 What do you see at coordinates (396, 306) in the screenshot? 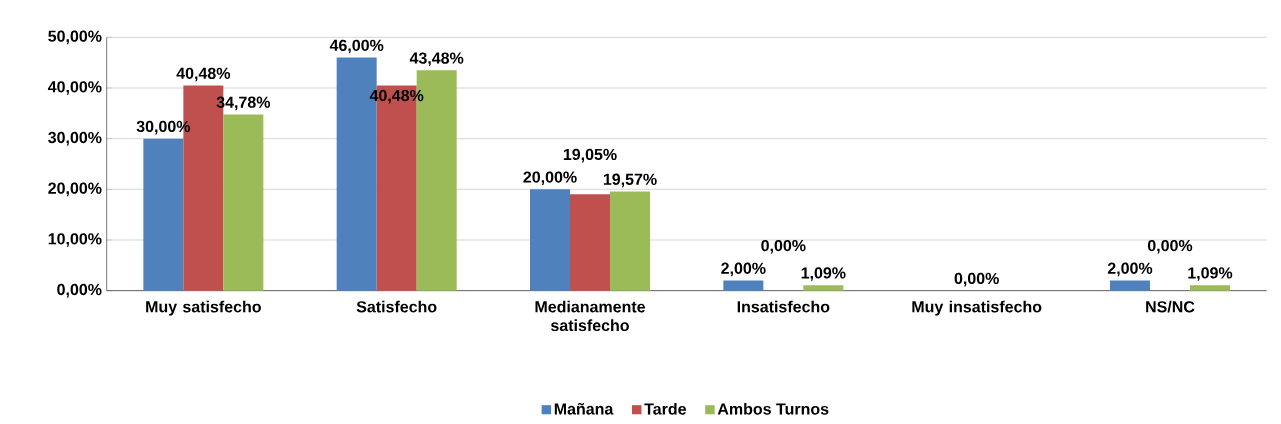
I see `x-tick-label: Satisfecho` at bounding box center [396, 306].